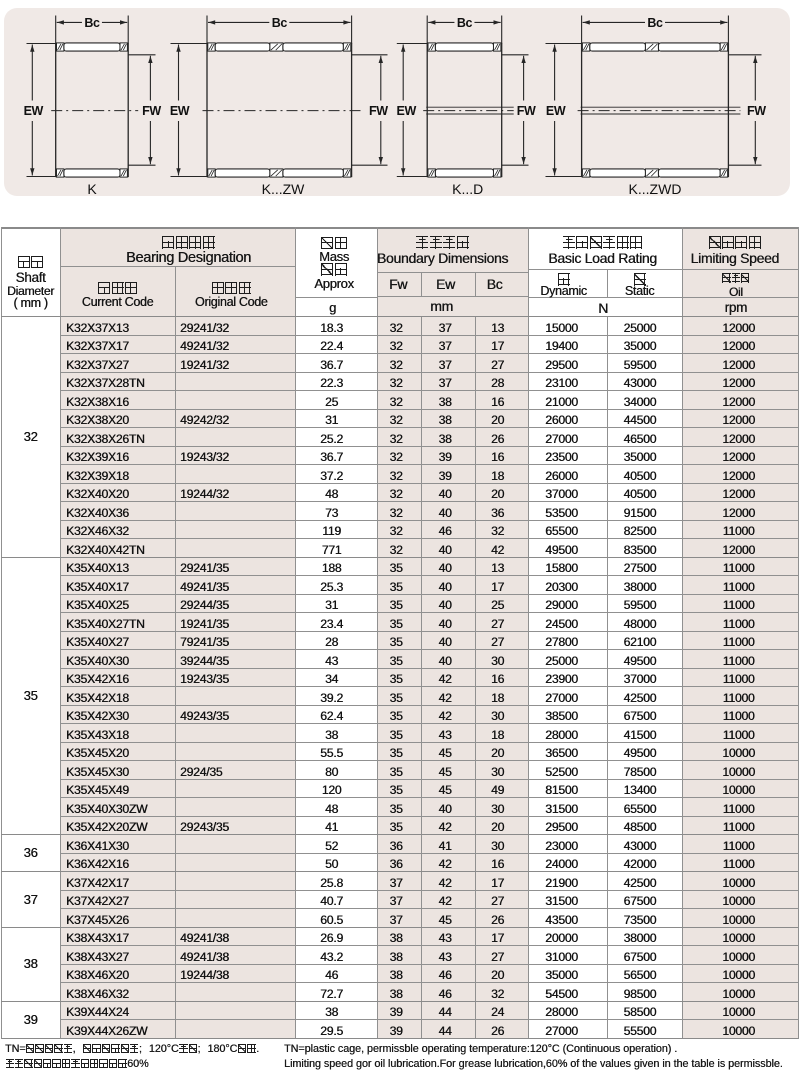 The height and width of the screenshot is (1077, 800). What do you see at coordinates (92, 189) in the screenshot?
I see `svg-text: K` at bounding box center [92, 189].